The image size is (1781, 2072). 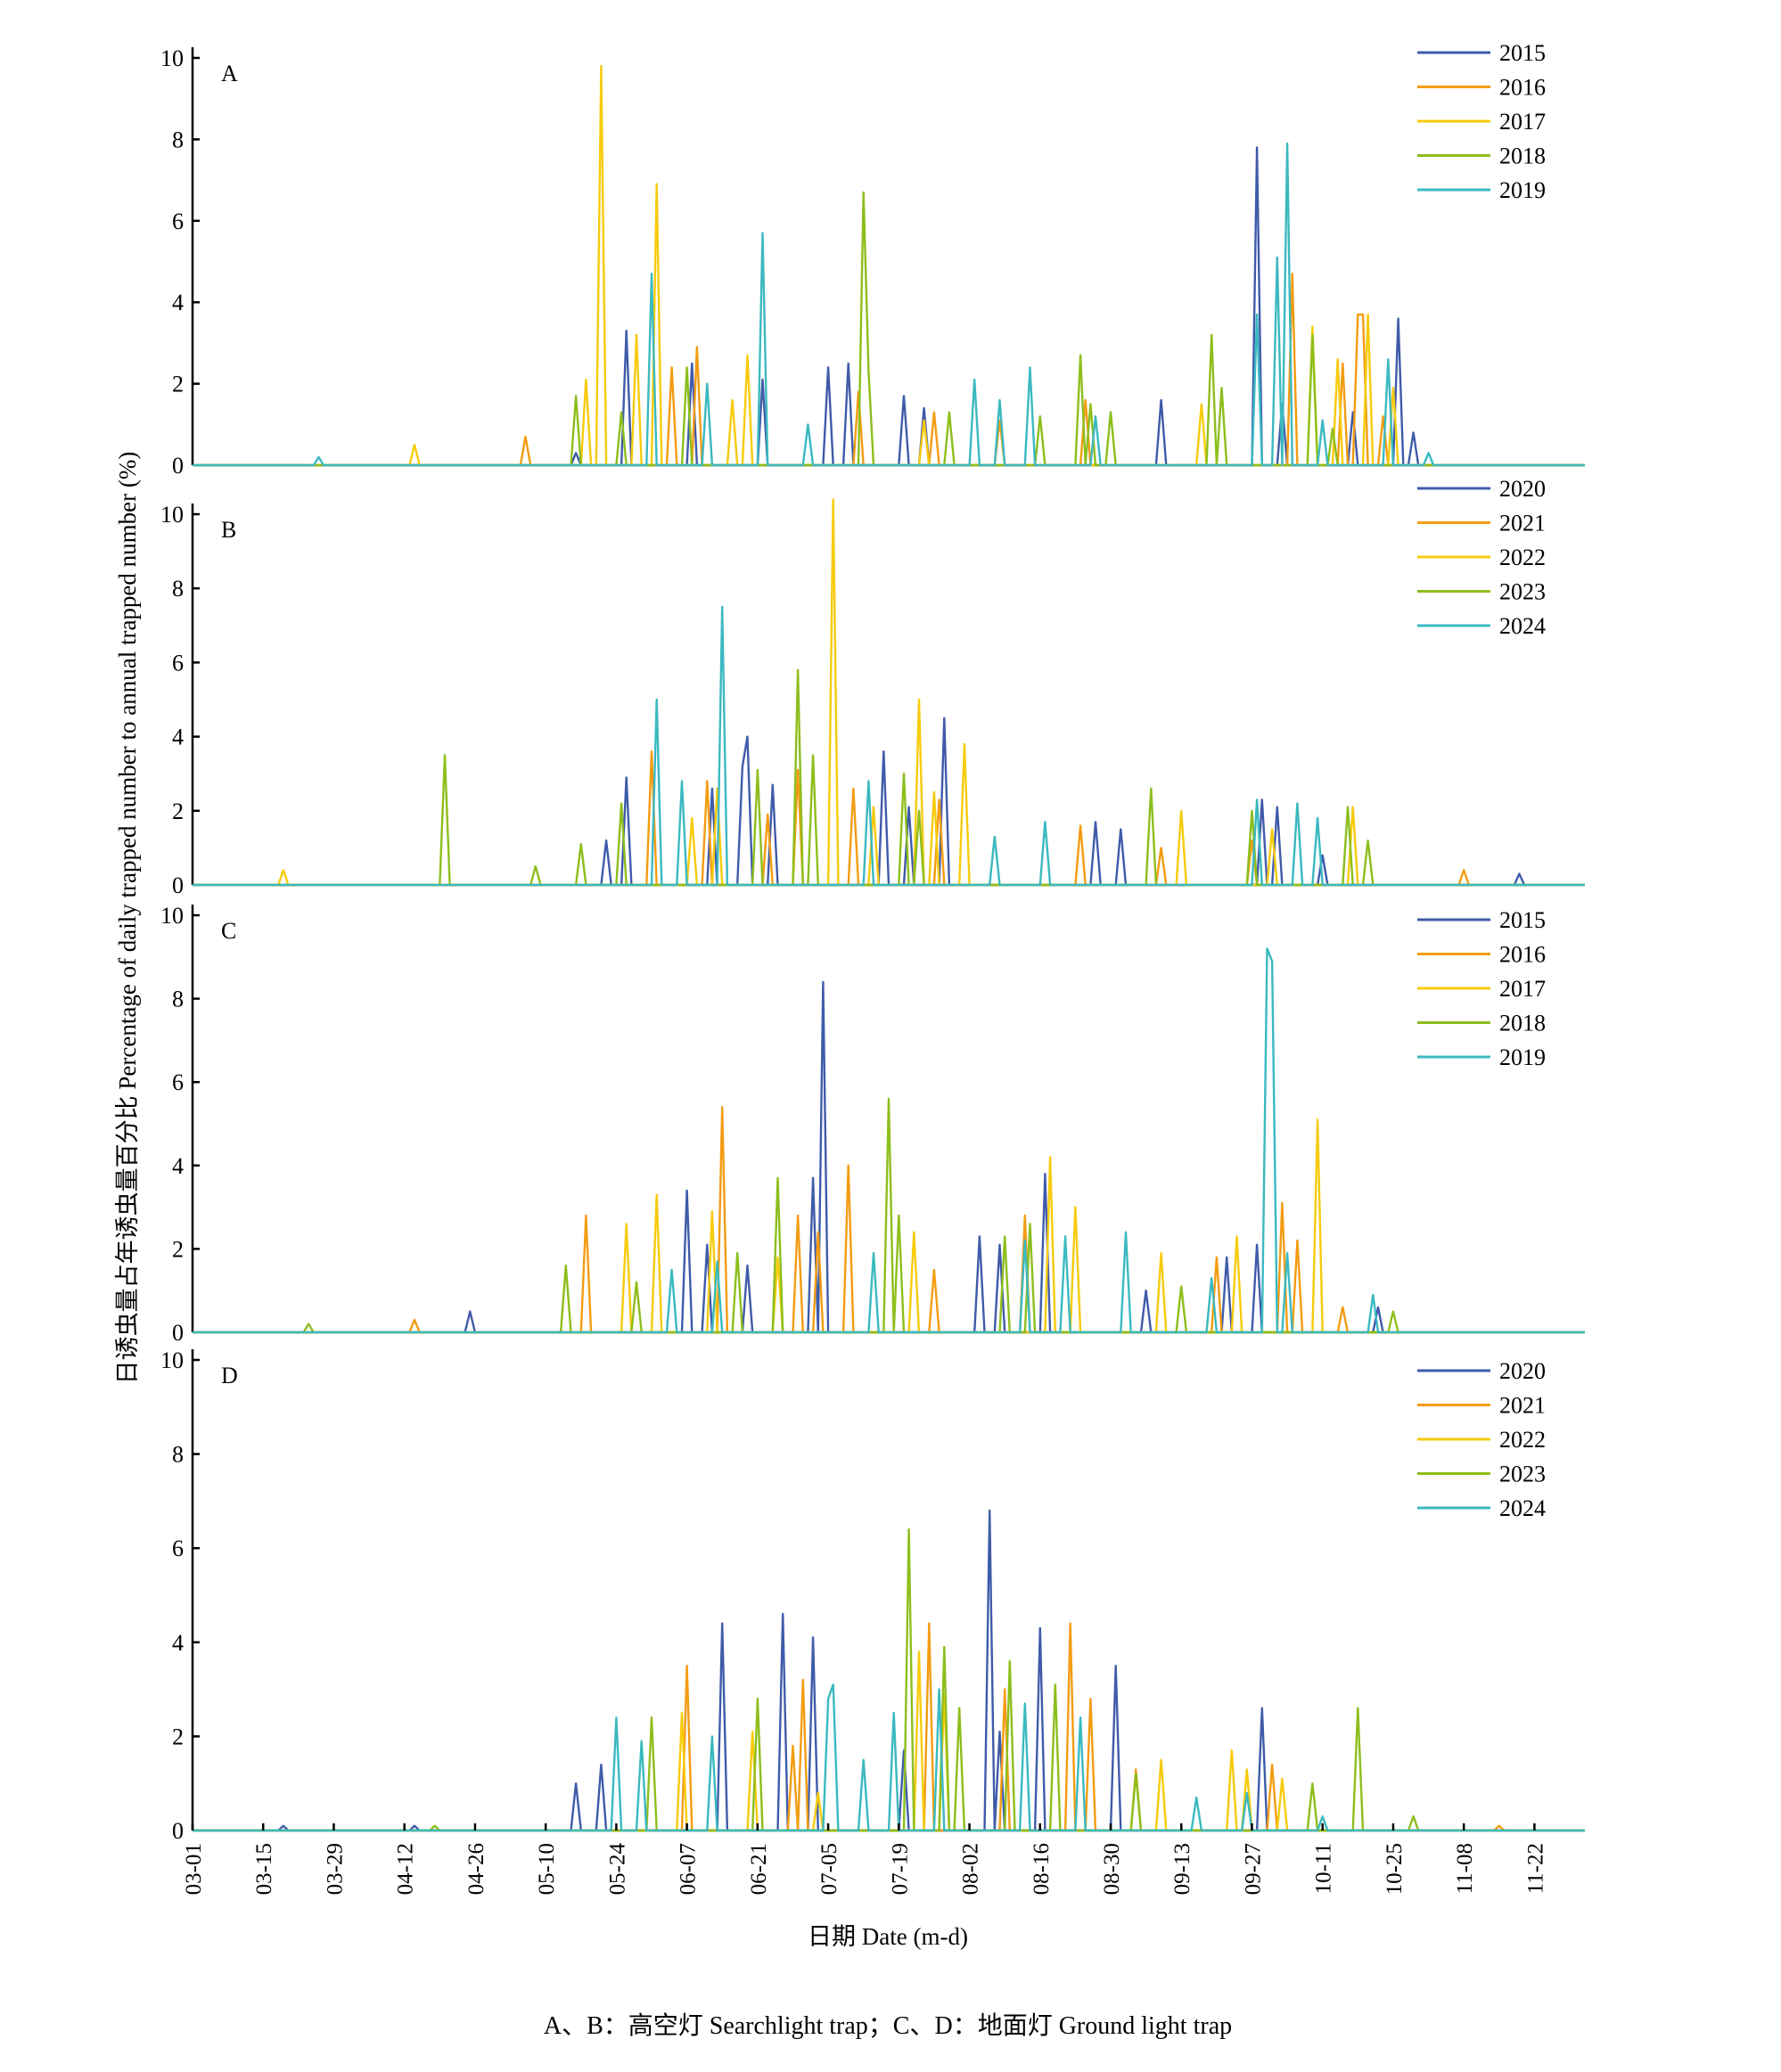 I want to click on x-tick-label: 11-22, so click(x=1535, y=1869).